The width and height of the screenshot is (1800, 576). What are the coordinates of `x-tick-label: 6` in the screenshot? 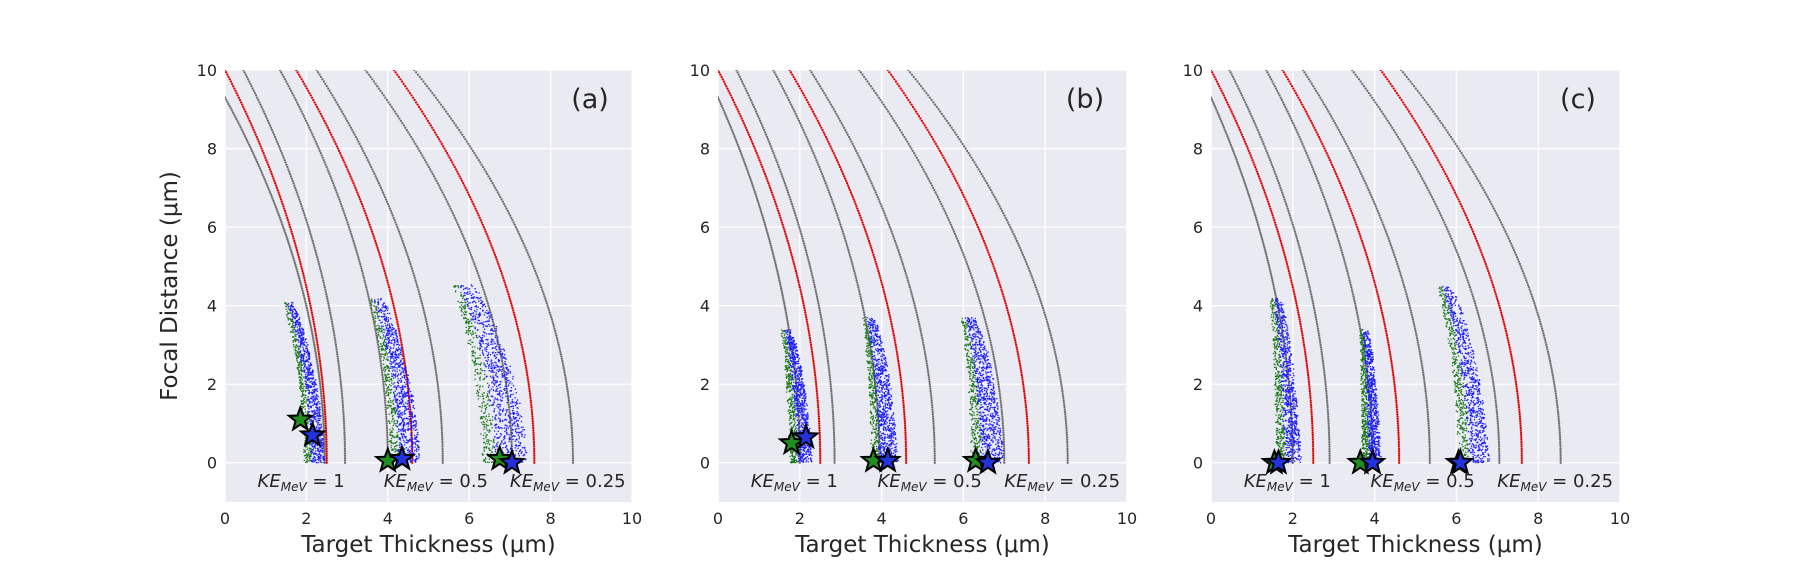 It's located at (469, 518).